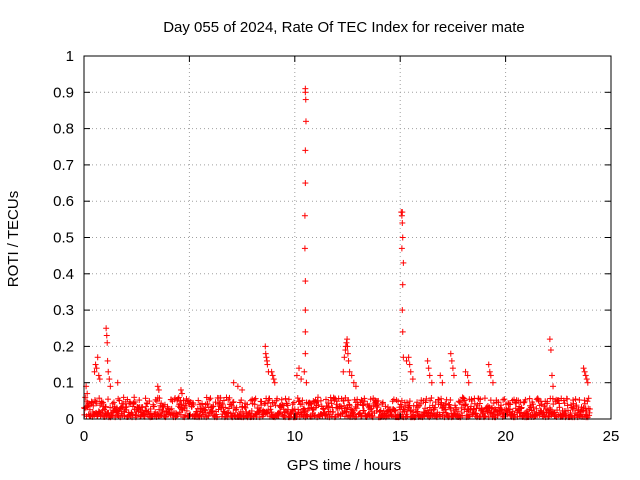  Describe the element at coordinates (63, 346) in the screenshot. I see `y-tick-label: 0.2` at that location.